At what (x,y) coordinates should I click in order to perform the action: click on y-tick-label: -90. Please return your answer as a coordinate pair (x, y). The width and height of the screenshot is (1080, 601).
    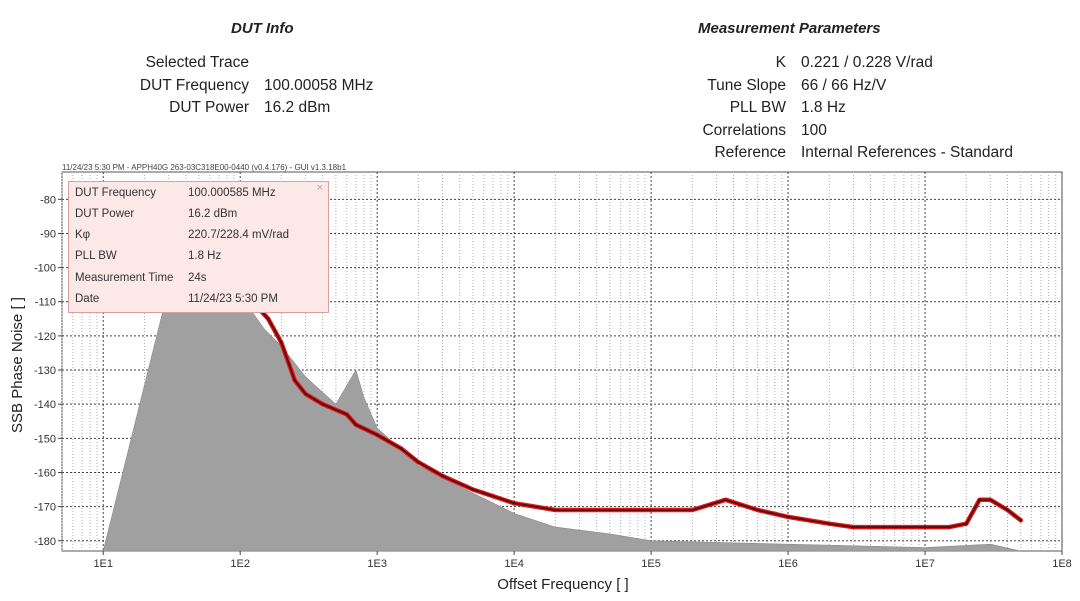
    Looking at the image, I should click on (48, 234).